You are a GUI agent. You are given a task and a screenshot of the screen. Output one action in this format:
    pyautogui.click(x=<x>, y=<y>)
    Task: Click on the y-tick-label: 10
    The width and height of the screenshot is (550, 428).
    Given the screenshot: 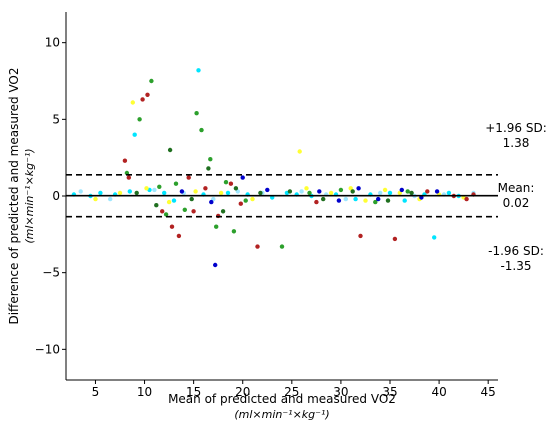 What is the action you would take?
    pyautogui.click(x=52, y=43)
    